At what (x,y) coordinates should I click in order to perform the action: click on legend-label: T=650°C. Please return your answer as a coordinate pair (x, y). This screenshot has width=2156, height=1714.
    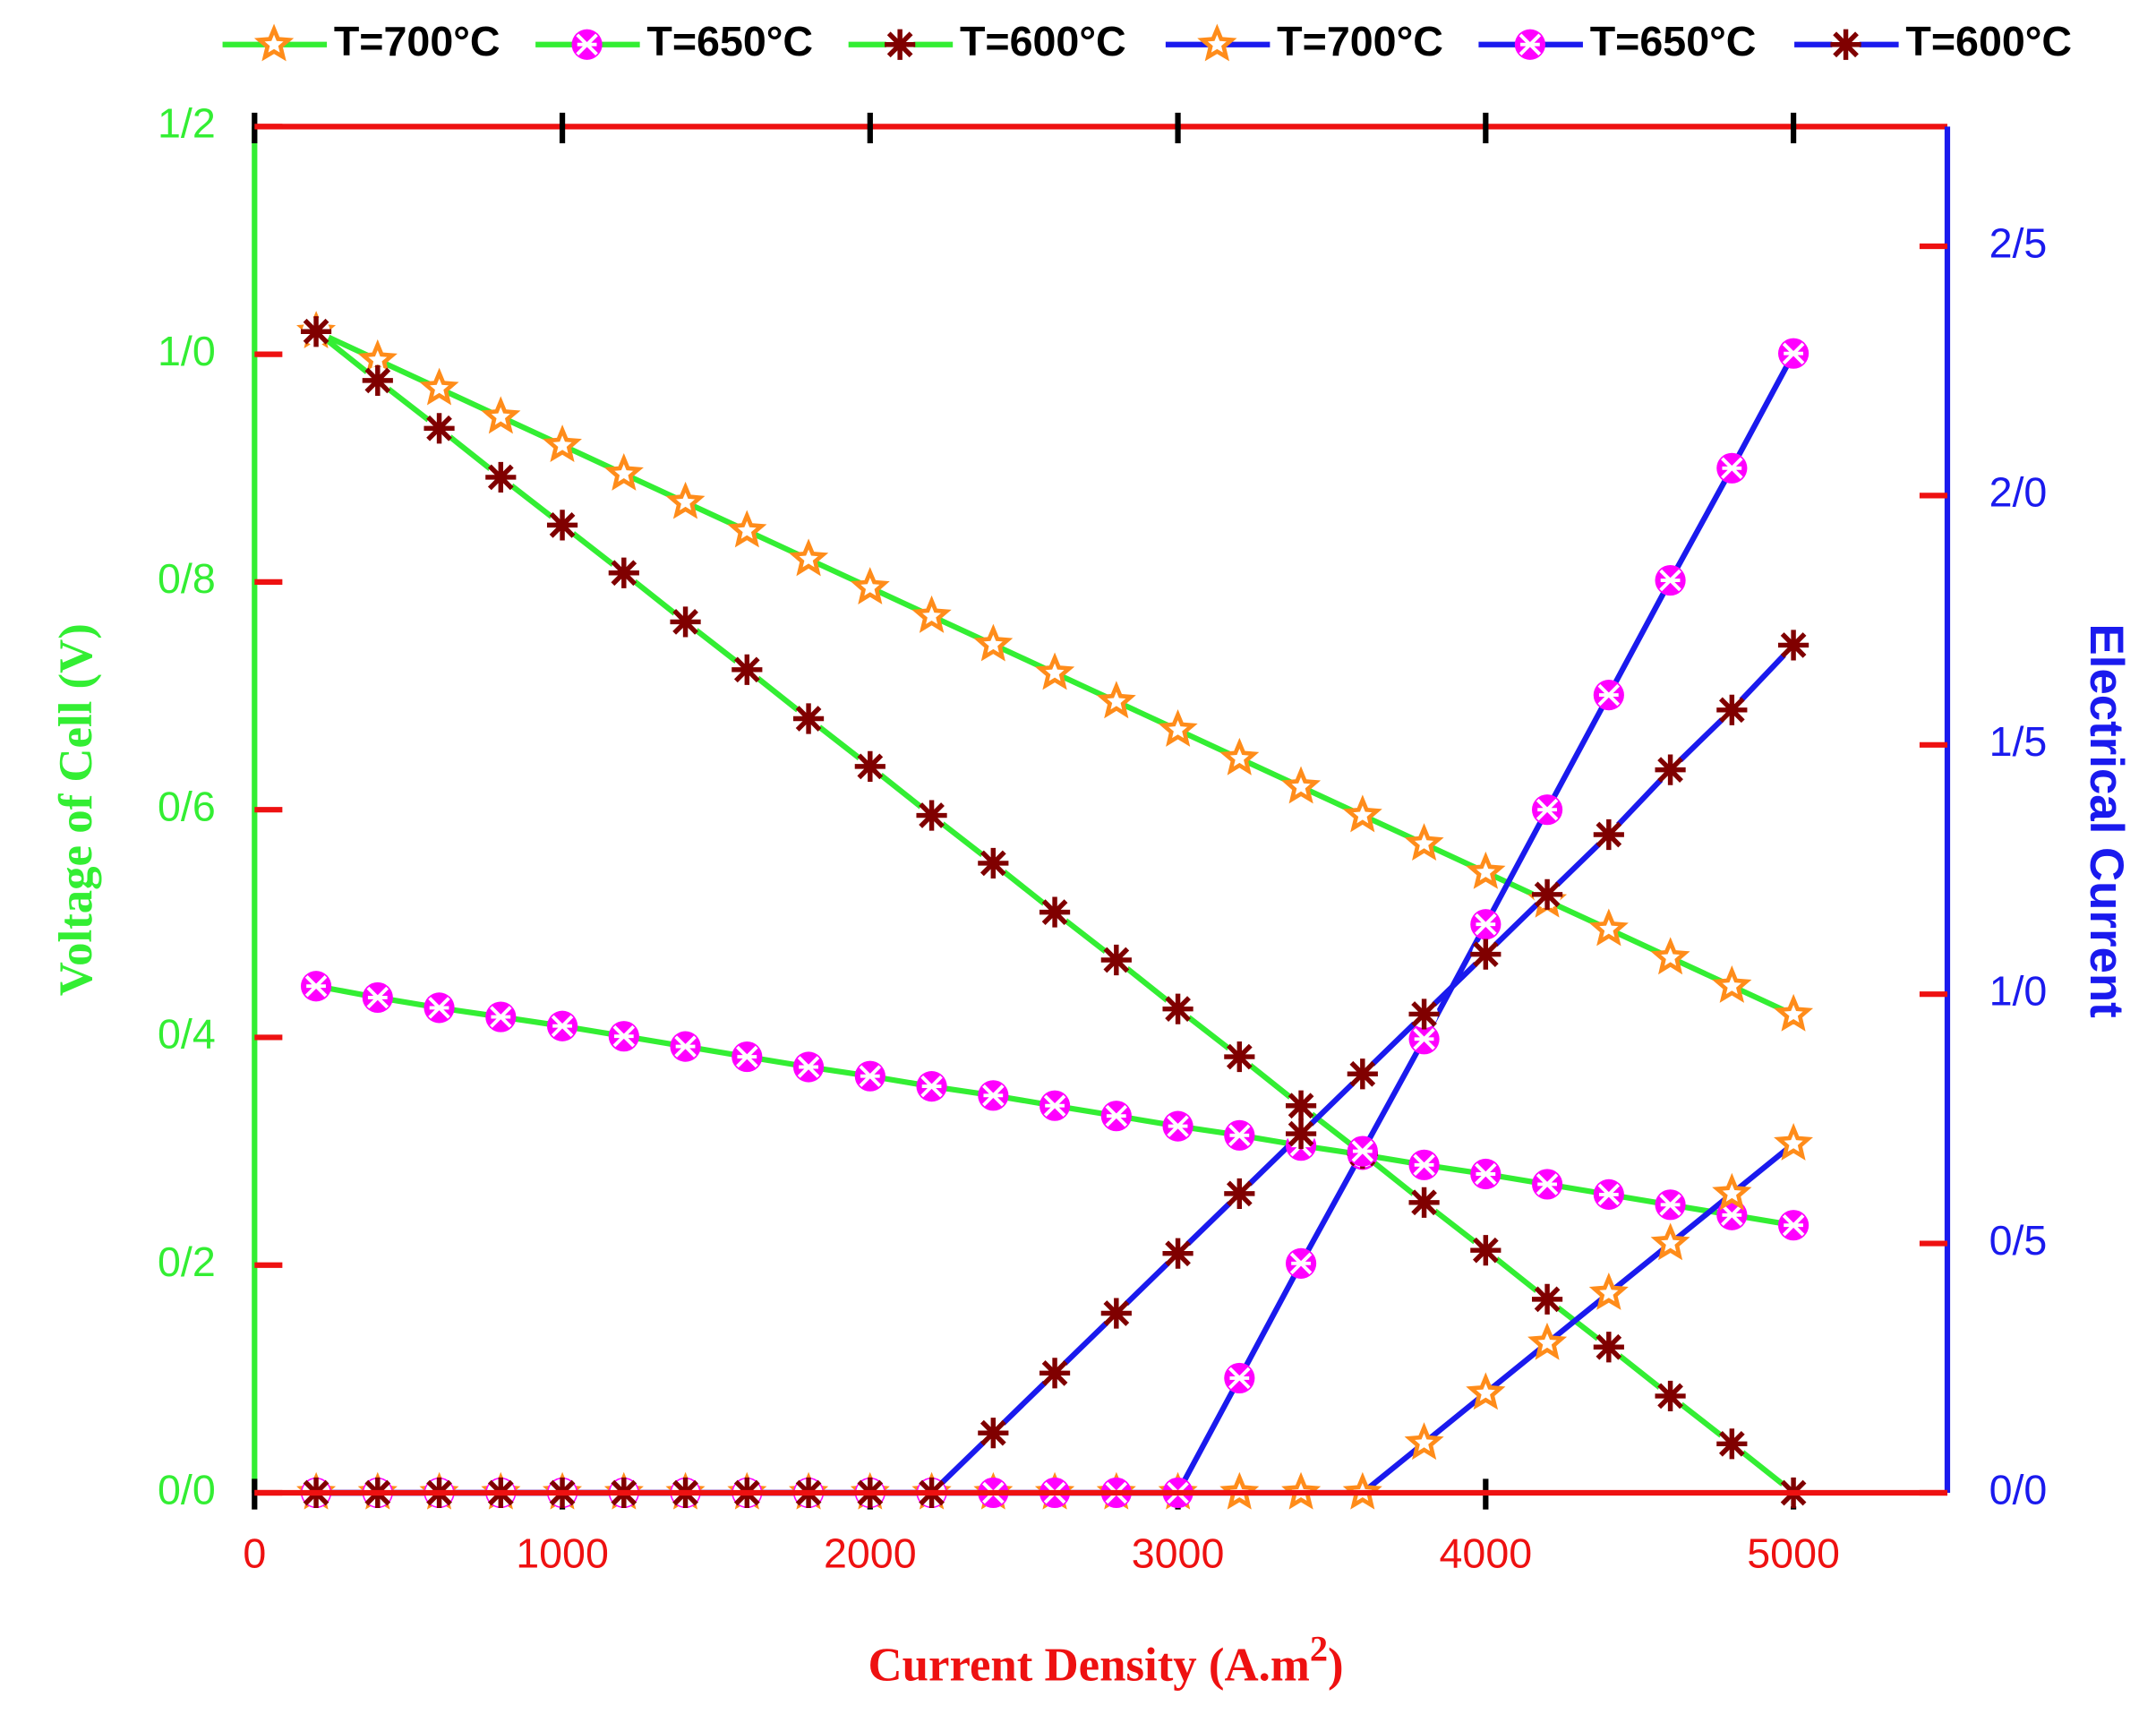
    Looking at the image, I should click on (1673, 41).